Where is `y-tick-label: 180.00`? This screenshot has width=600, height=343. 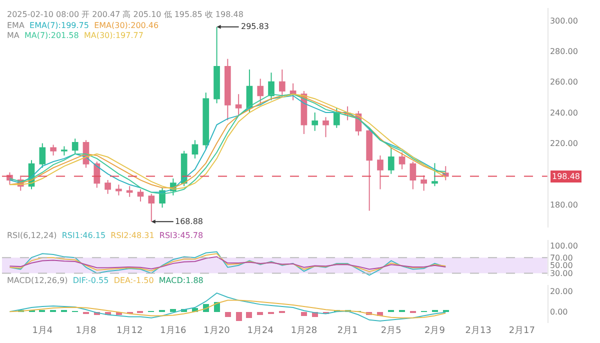 y-tick-label: 180.00 is located at coordinates (564, 205).